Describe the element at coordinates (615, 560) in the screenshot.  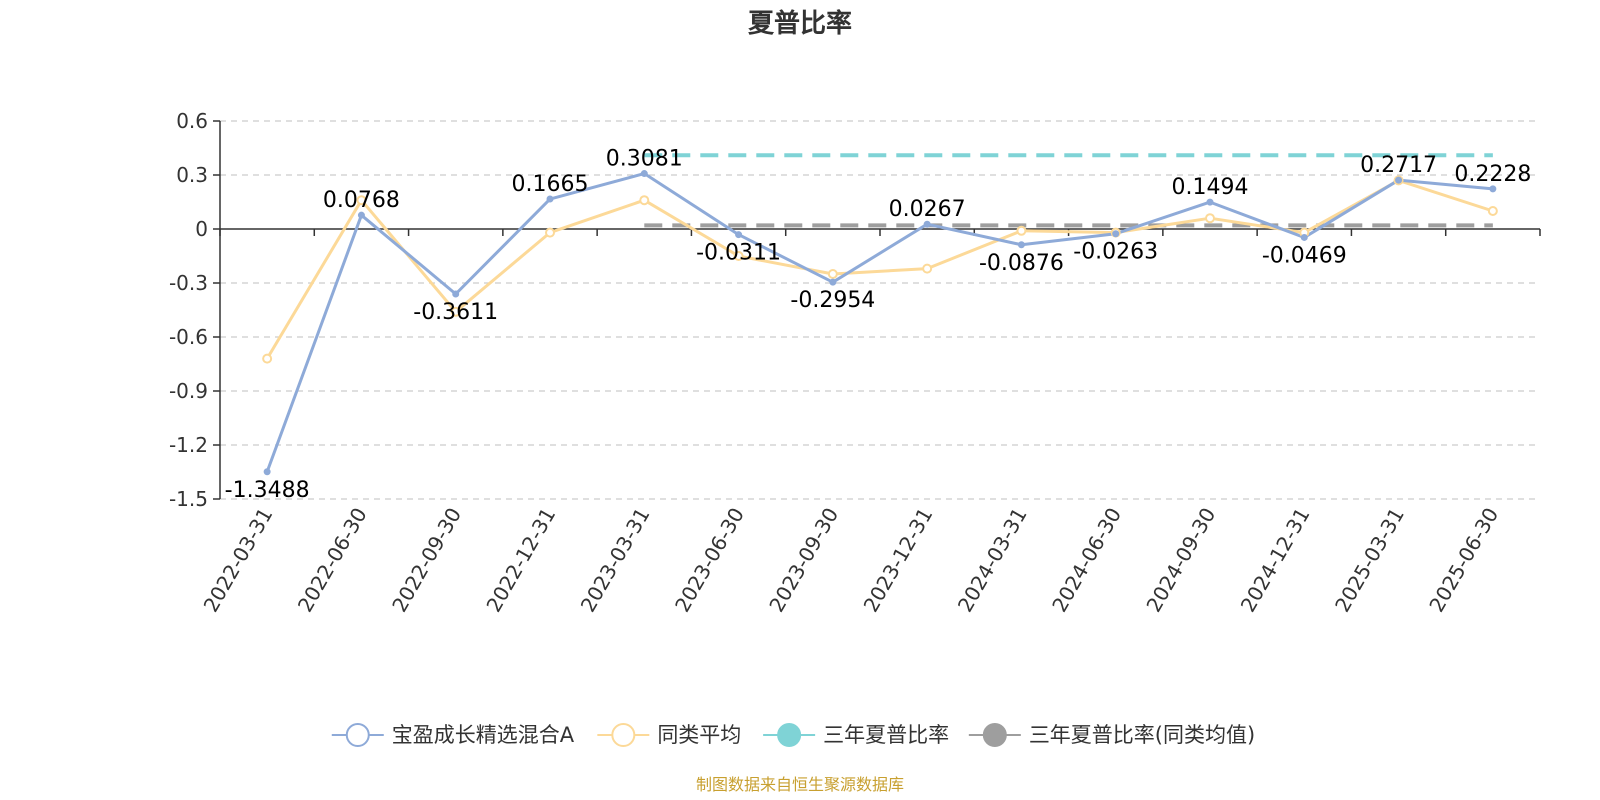
I see `x-tick-label: 2023-03-31` at that location.